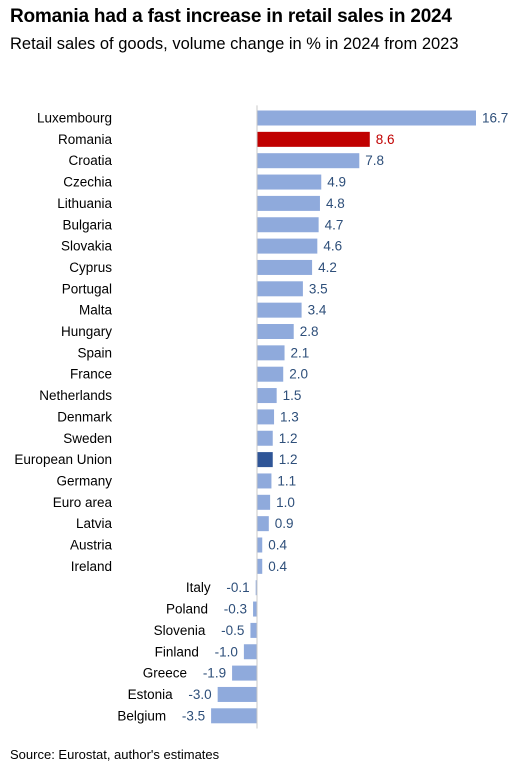  I want to click on category-label-belgium: Belgium, so click(141, 715).